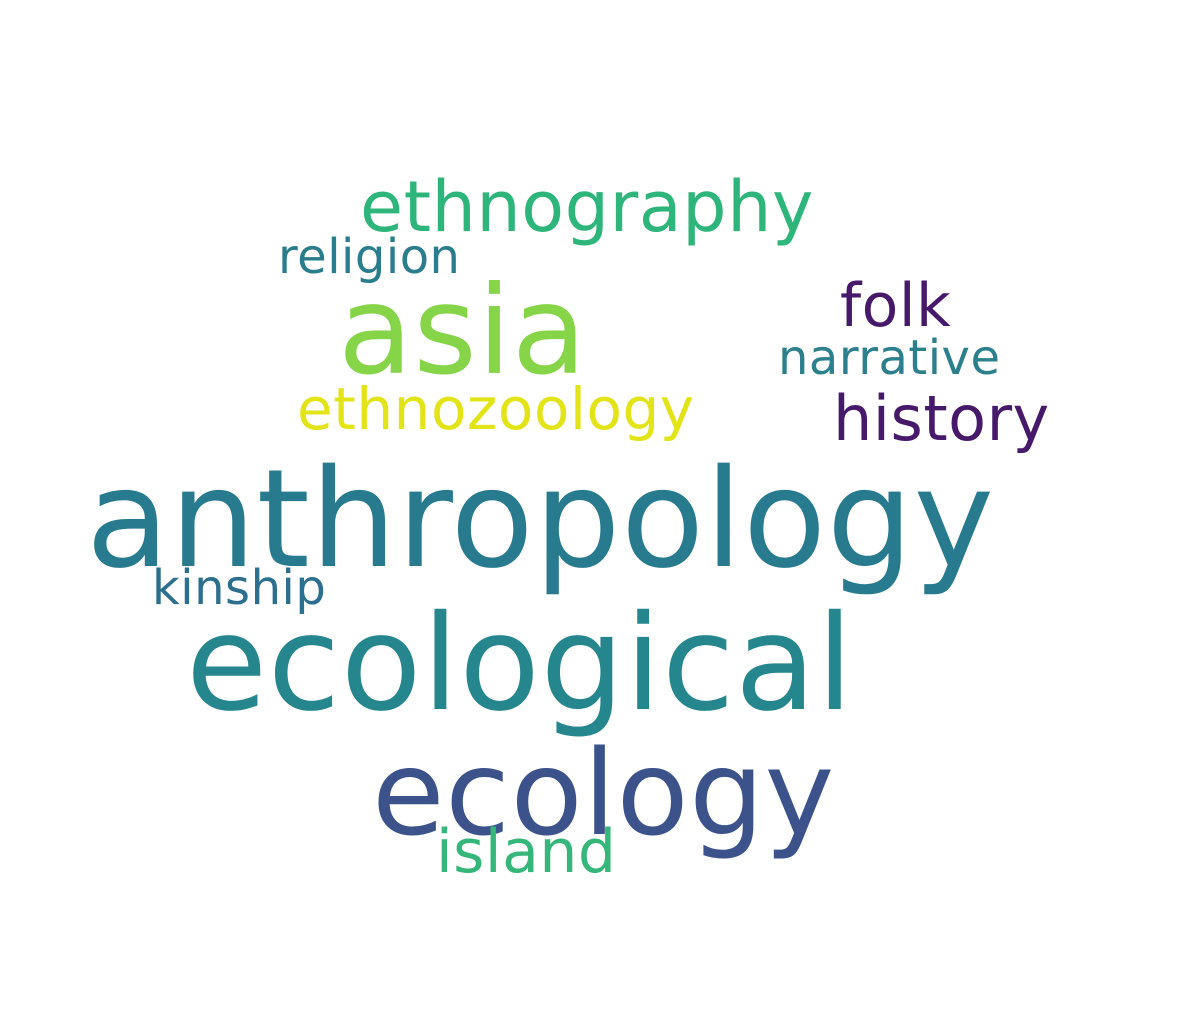 The height and width of the screenshot is (1028, 1190). What do you see at coordinates (603, 793) in the screenshot?
I see `word-ecology: ecology` at bounding box center [603, 793].